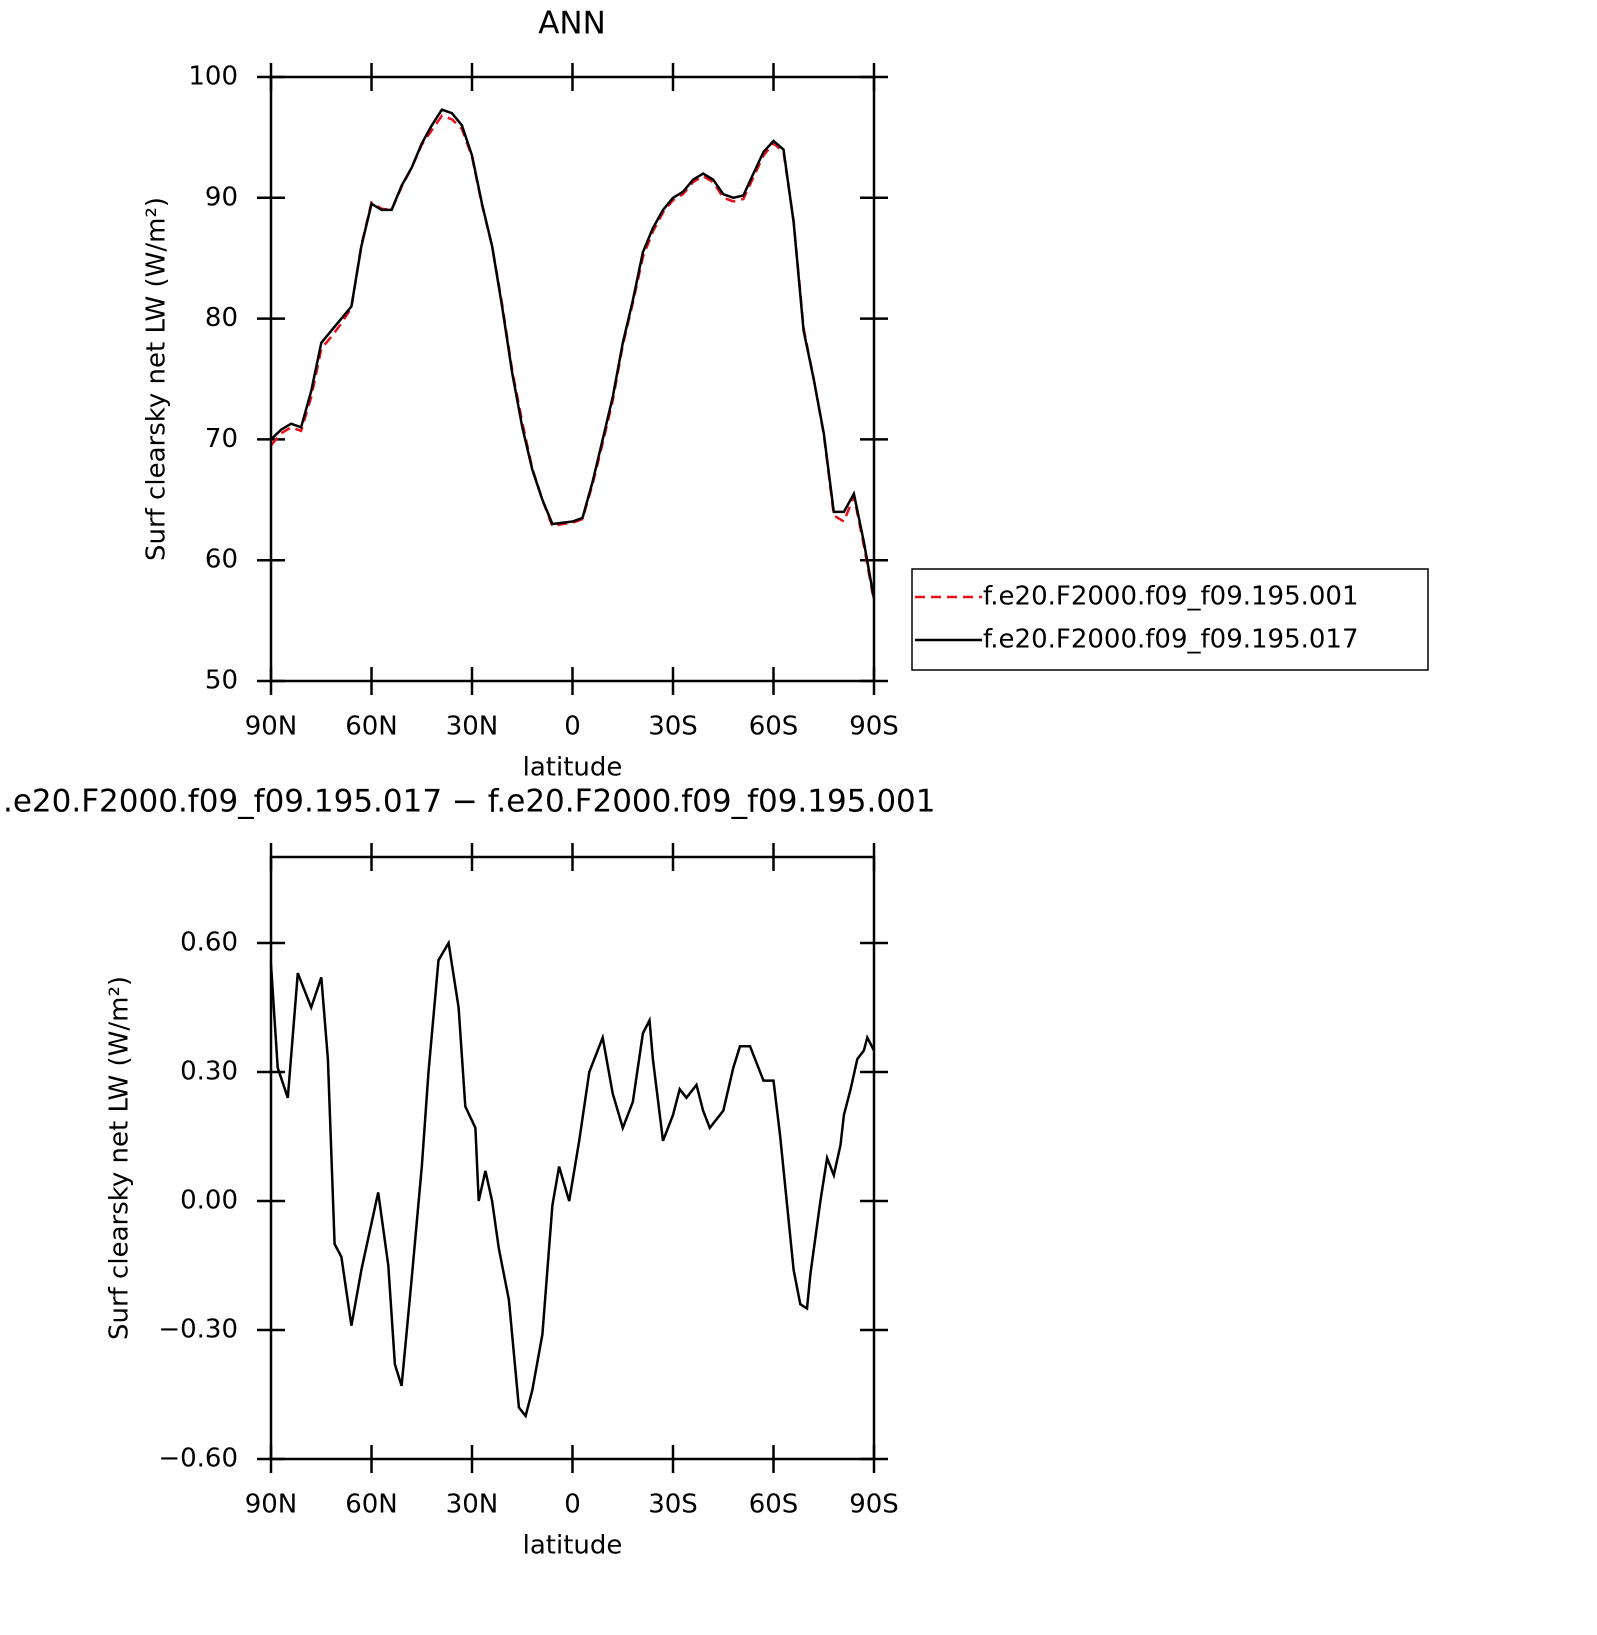 The height and width of the screenshot is (1635, 1597). What do you see at coordinates (221, 318) in the screenshot?
I see `y-tick-label: 80` at bounding box center [221, 318].